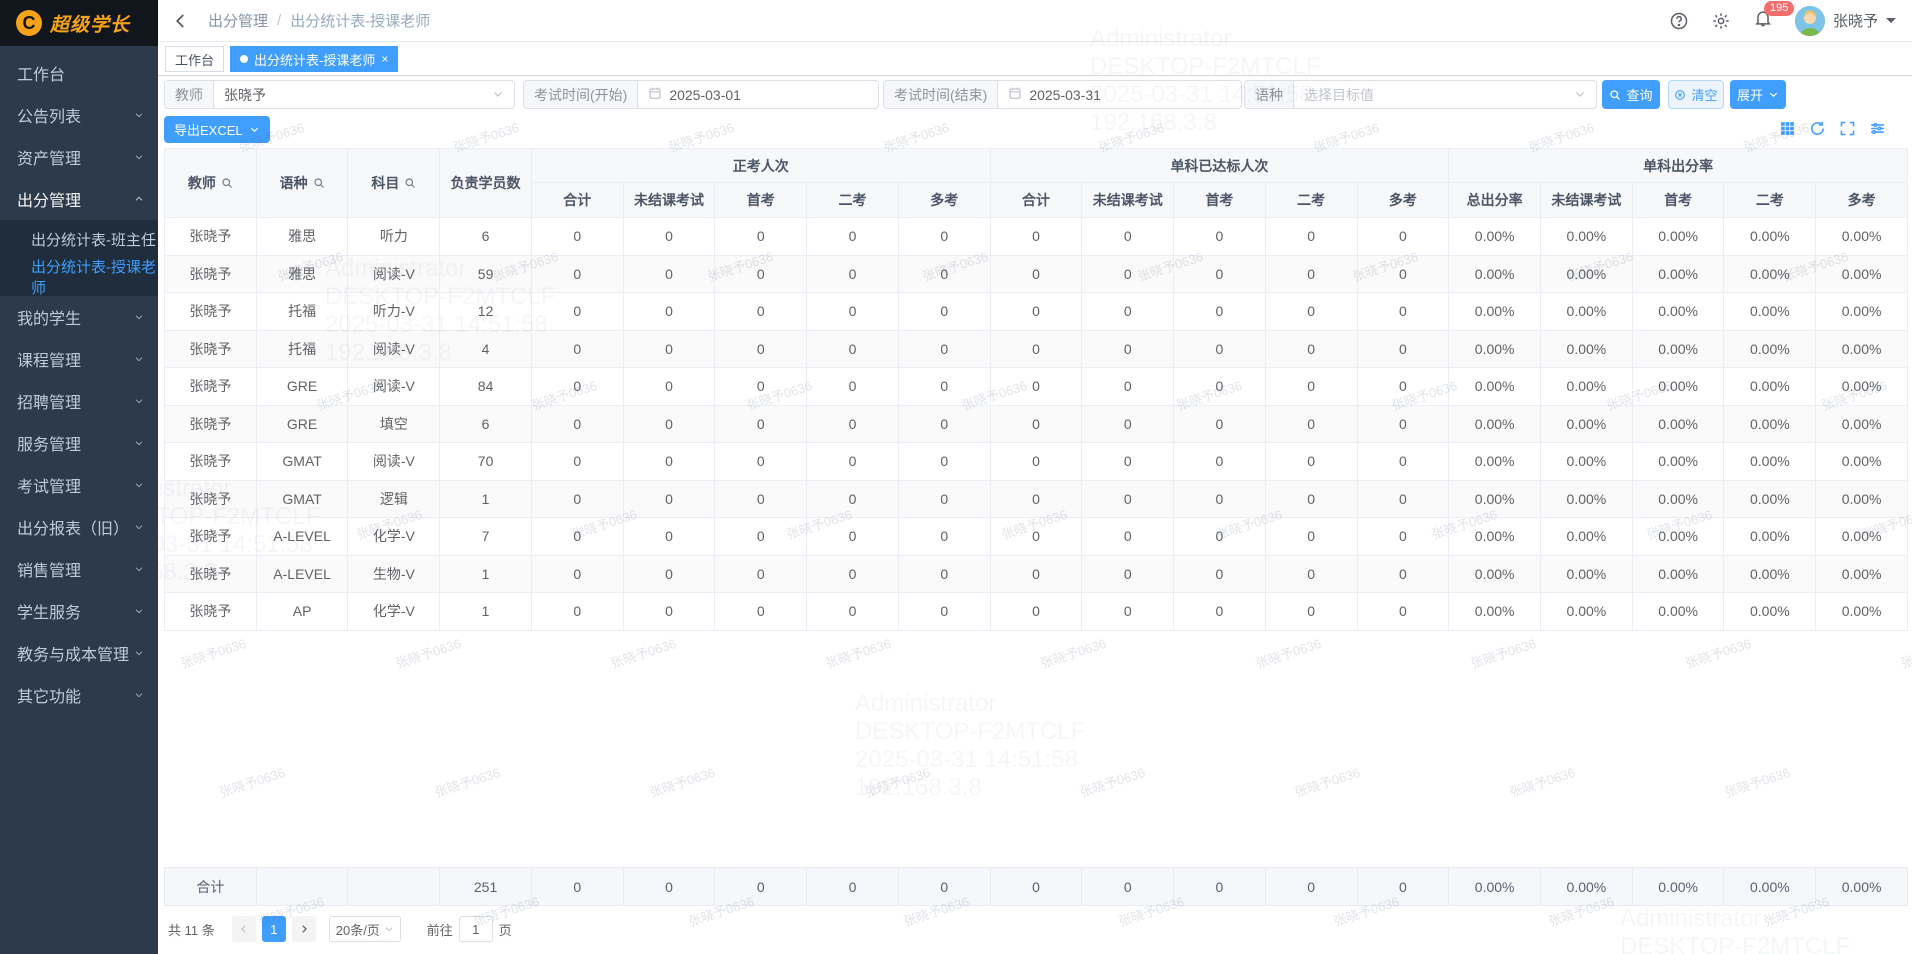 Image resolution: width=1912 pixels, height=954 pixels. I want to click on column-group-header: 单科已达标人次, so click(1219, 165).